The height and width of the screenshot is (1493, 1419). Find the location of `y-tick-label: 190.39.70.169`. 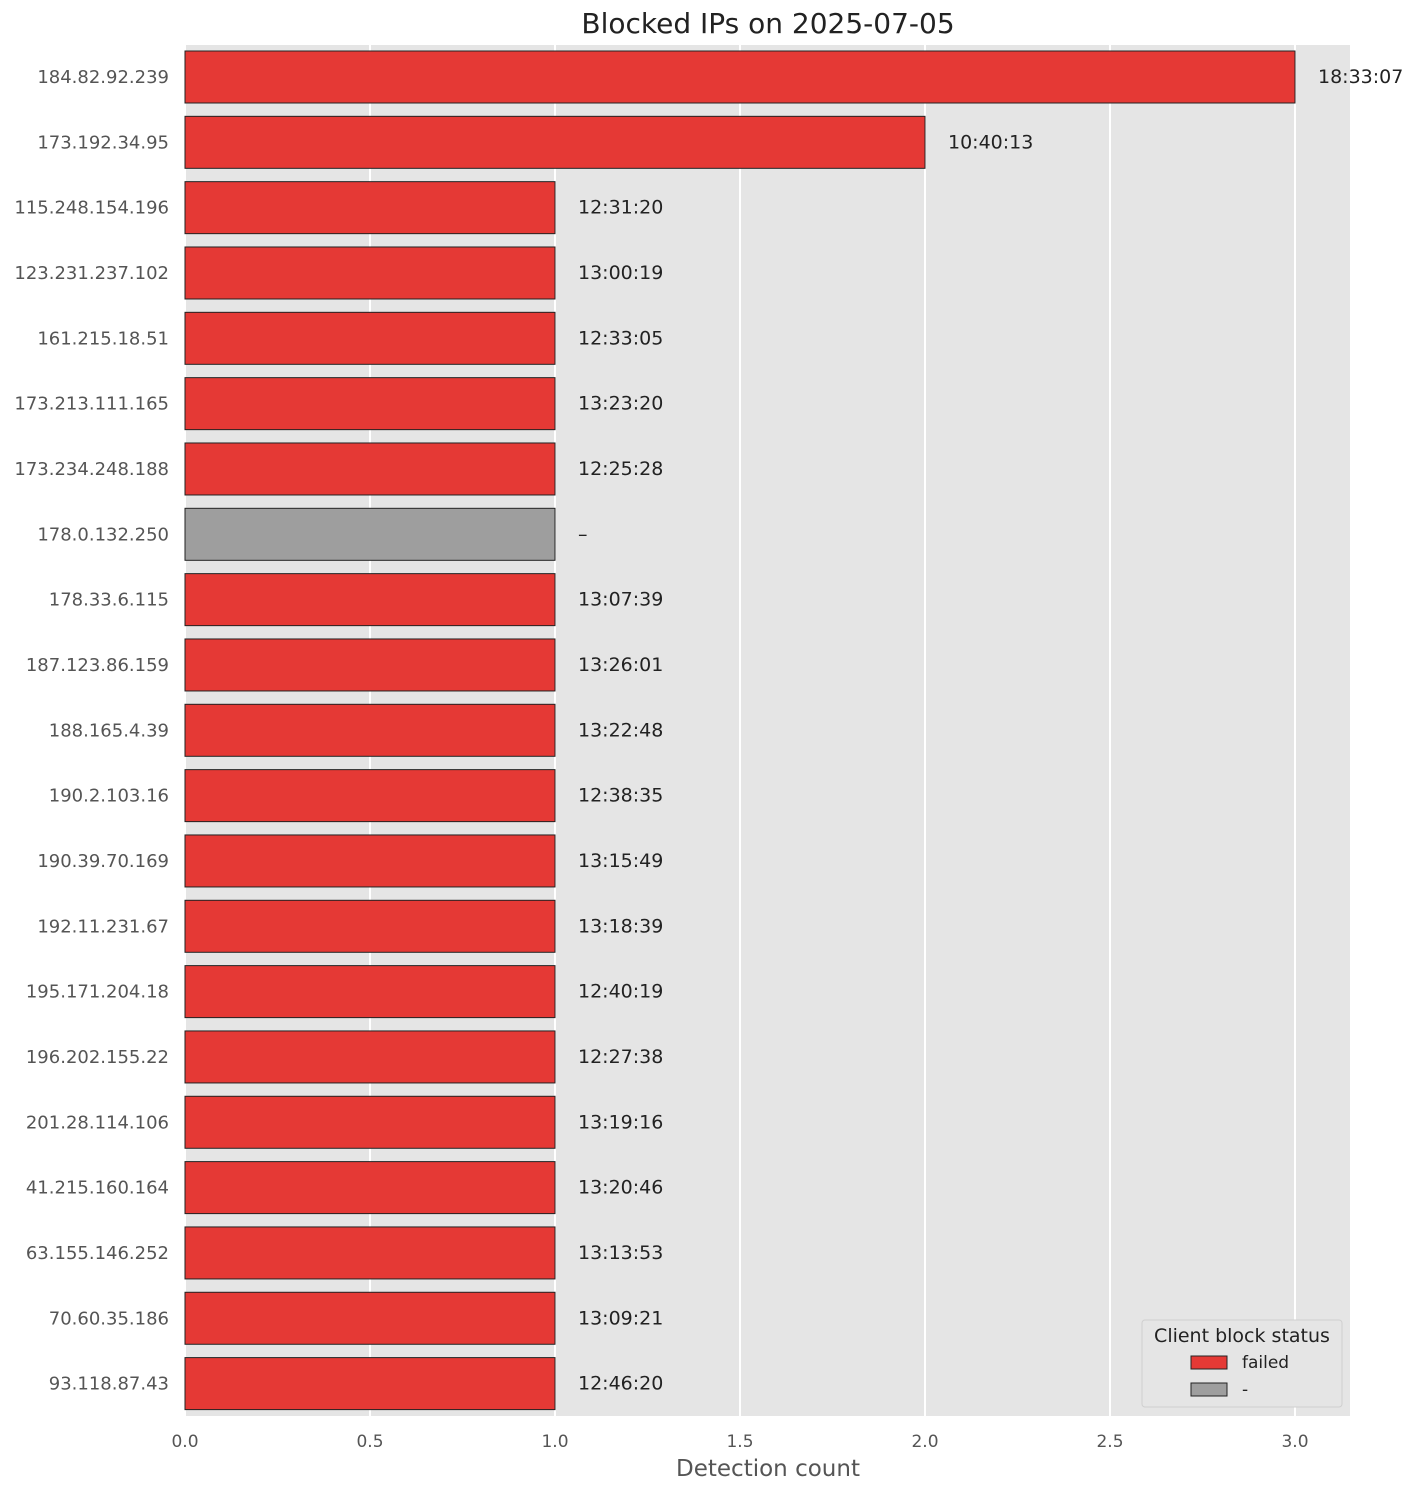

y-tick-label: 190.39.70.169 is located at coordinates (103, 861).